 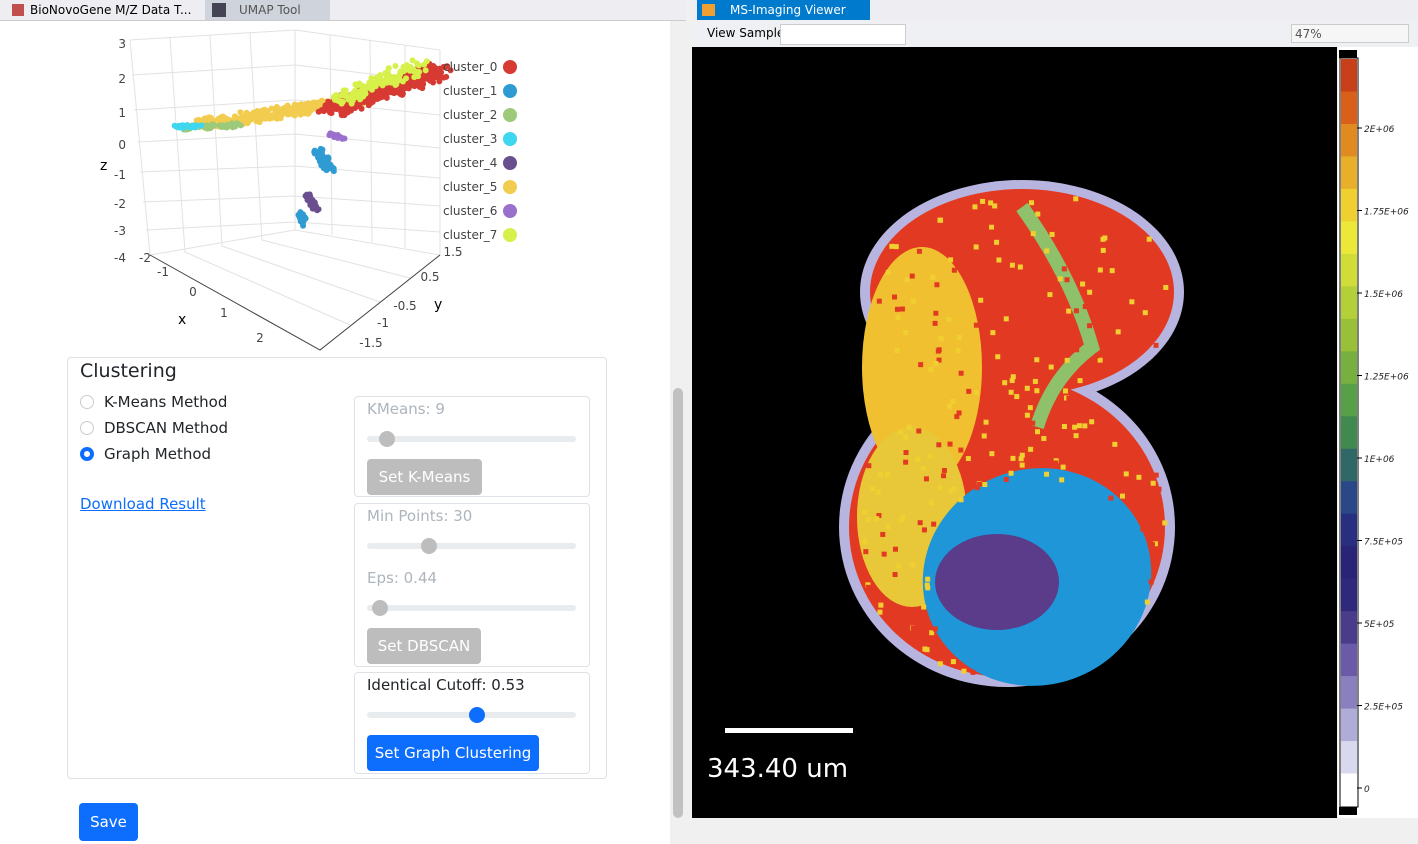 What do you see at coordinates (470, 139) in the screenshot?
I see `legend-label: cluster_3` at bounding box center [470, 139].